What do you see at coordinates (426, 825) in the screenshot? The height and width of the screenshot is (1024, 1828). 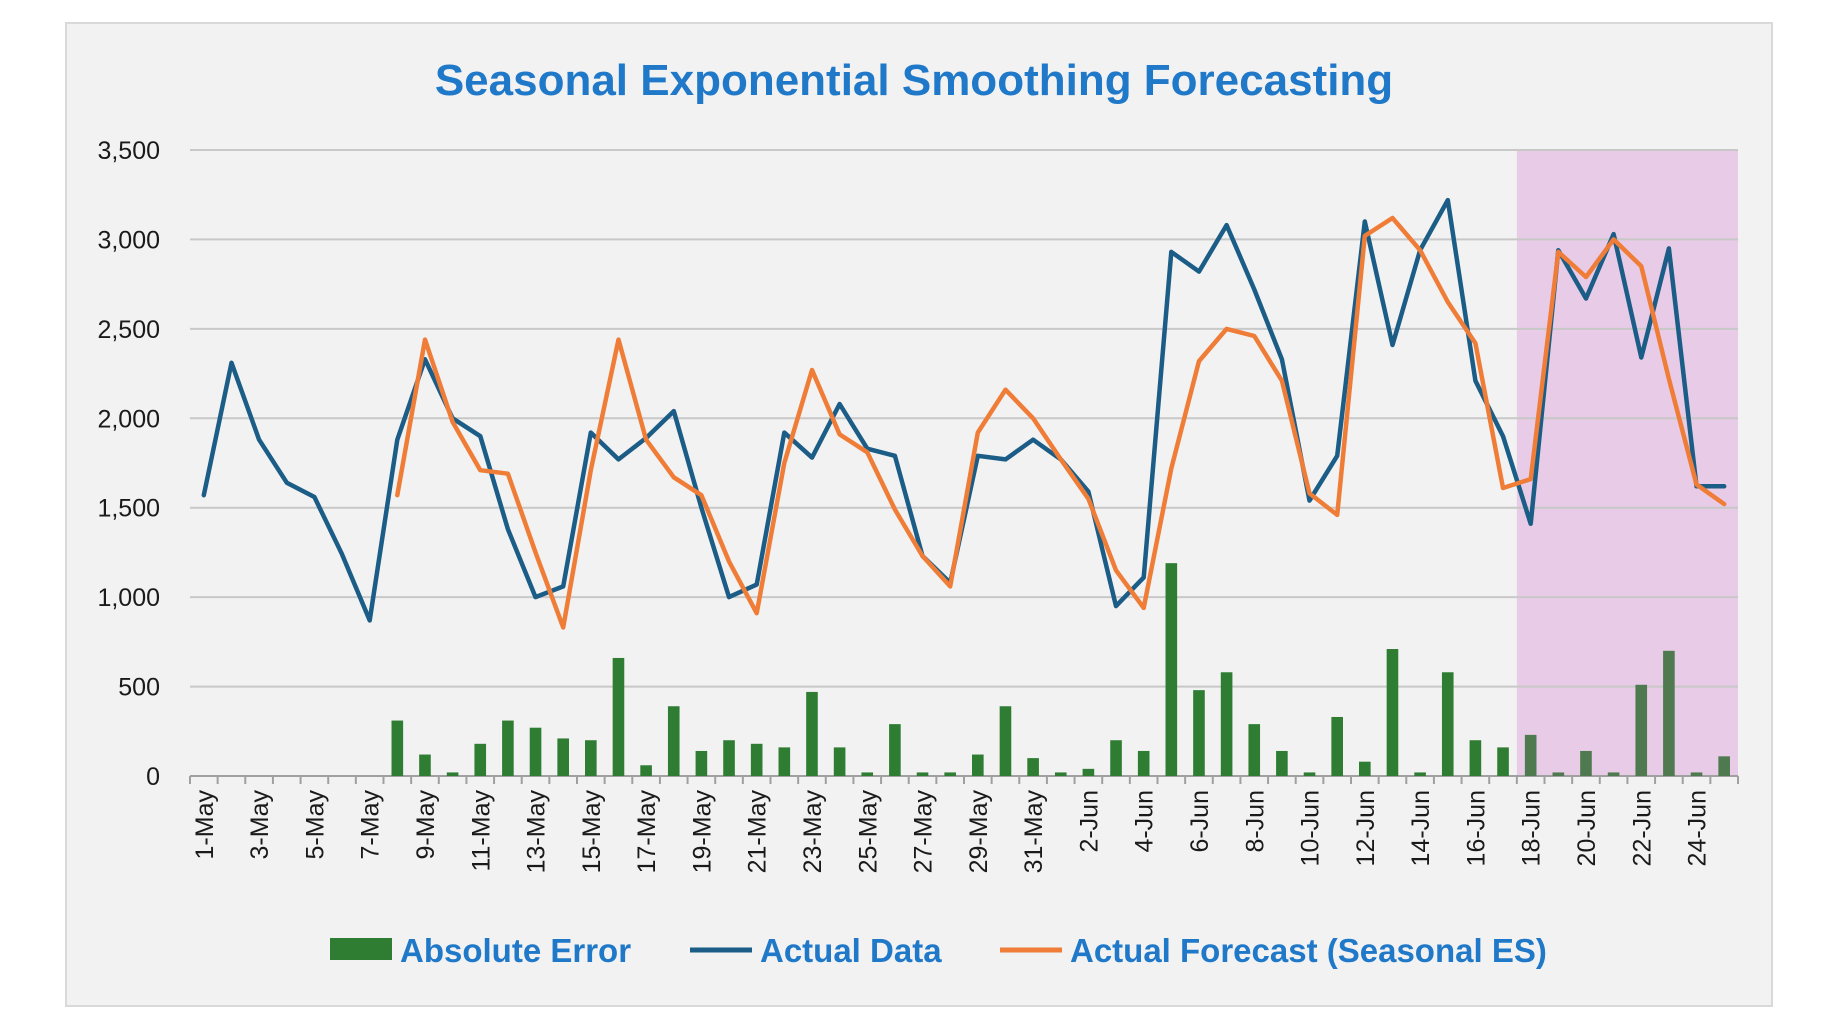 I see `x-tick-label: 9-May` at bounding box center [426, 825].